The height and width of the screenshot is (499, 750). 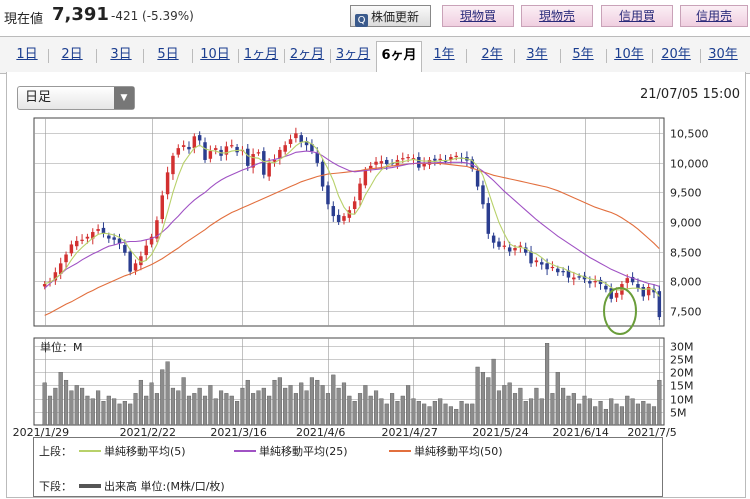 What do you see at coordinates (537, 54) in the screenshot?
I see `tab-3y: 3年` at bounding box center [537, 54].